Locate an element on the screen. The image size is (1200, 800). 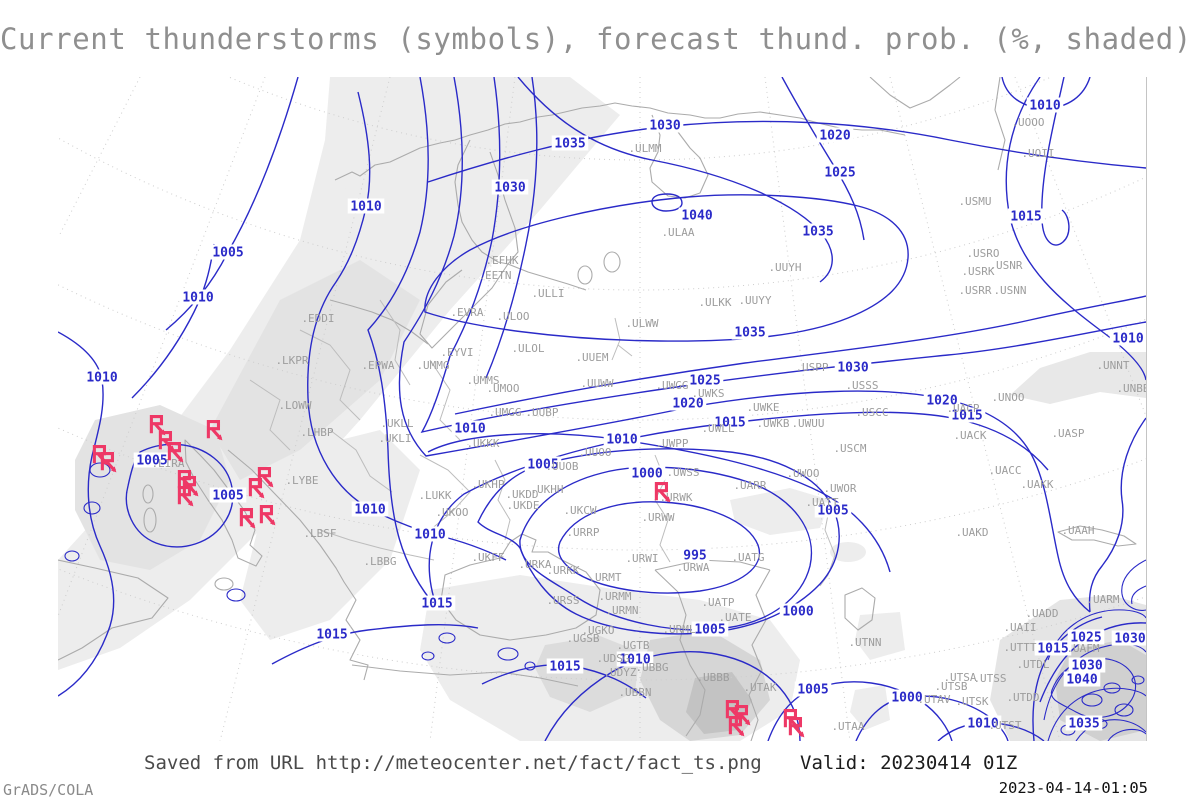
station-label: .UMOO is located at coordinates (502, 388).